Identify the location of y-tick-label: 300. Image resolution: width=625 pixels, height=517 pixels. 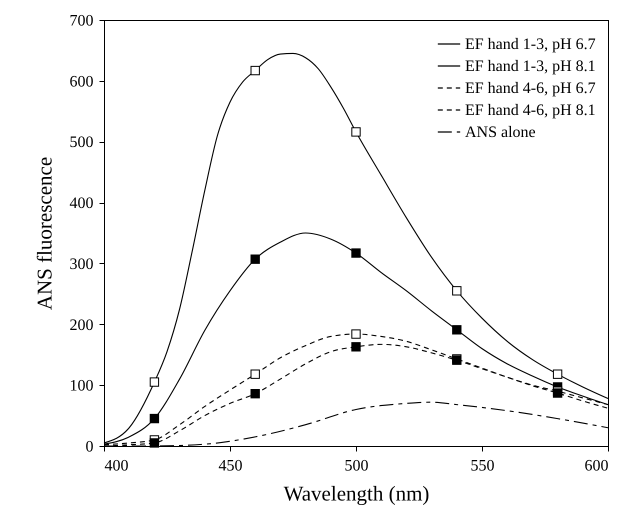
(82, 264).